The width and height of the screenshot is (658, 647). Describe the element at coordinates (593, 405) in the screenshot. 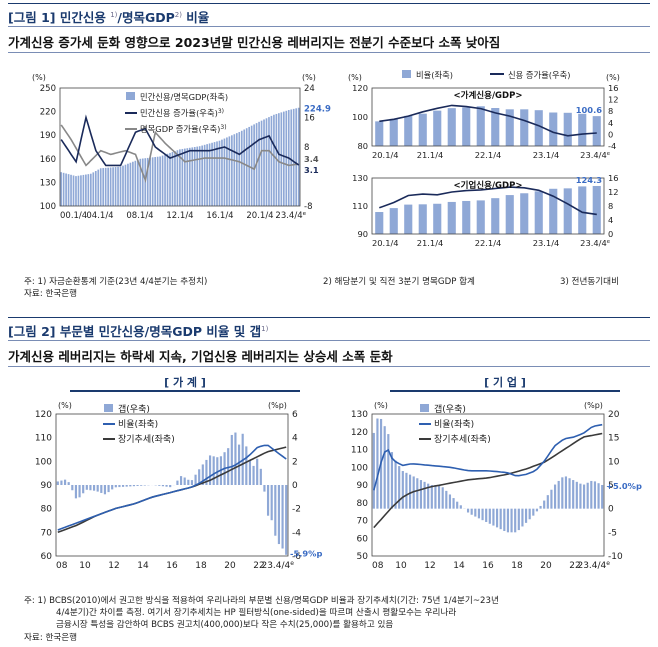

I see `unit-right: (%p)` at that location.